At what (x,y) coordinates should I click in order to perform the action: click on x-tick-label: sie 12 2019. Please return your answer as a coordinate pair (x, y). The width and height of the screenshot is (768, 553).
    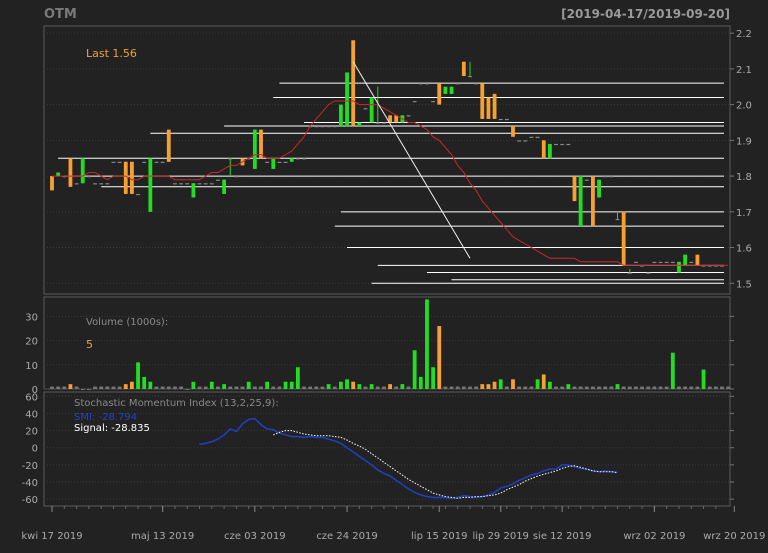
    Looking at the image, I should click on (562, 536).